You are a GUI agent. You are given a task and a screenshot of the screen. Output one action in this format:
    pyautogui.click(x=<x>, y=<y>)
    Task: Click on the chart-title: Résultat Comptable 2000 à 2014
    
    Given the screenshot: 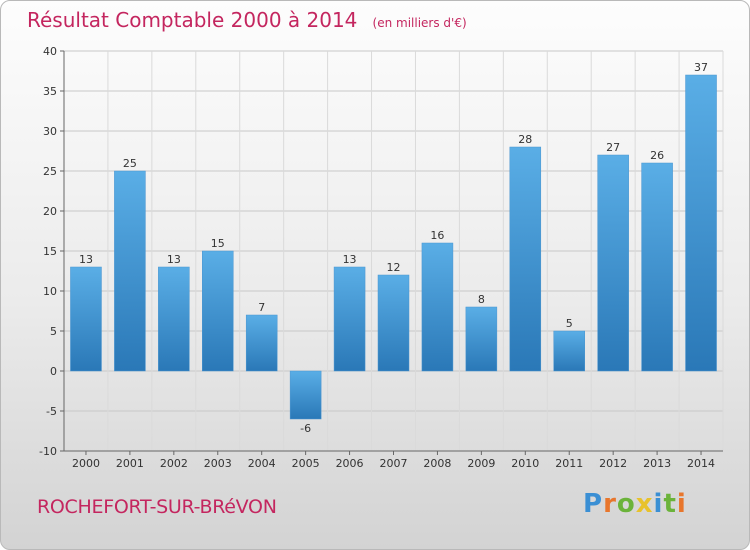 What is the action you would take?
    pyautogui.click(x=192, y=20)
    